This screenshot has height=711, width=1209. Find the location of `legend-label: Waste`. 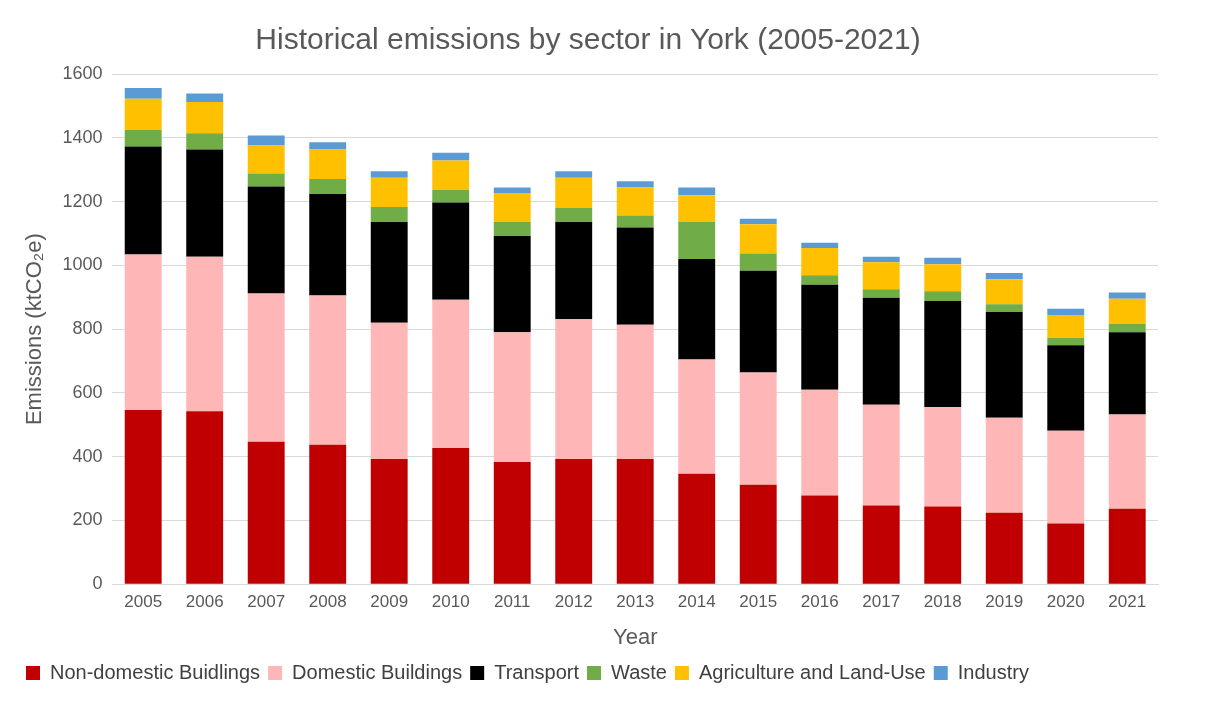

legend-label: Waste is located at coordinates (639, 671).